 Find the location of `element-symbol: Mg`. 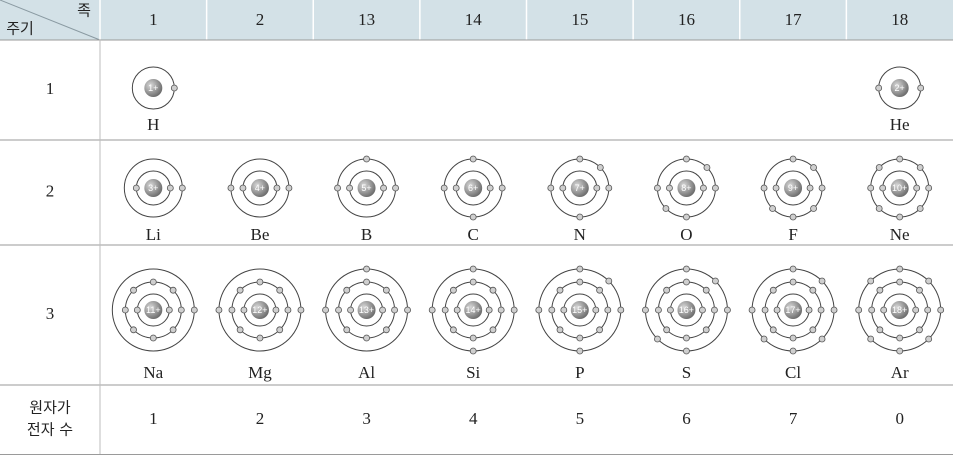

element-symbol: Mg is located at coordinates (260, 372).